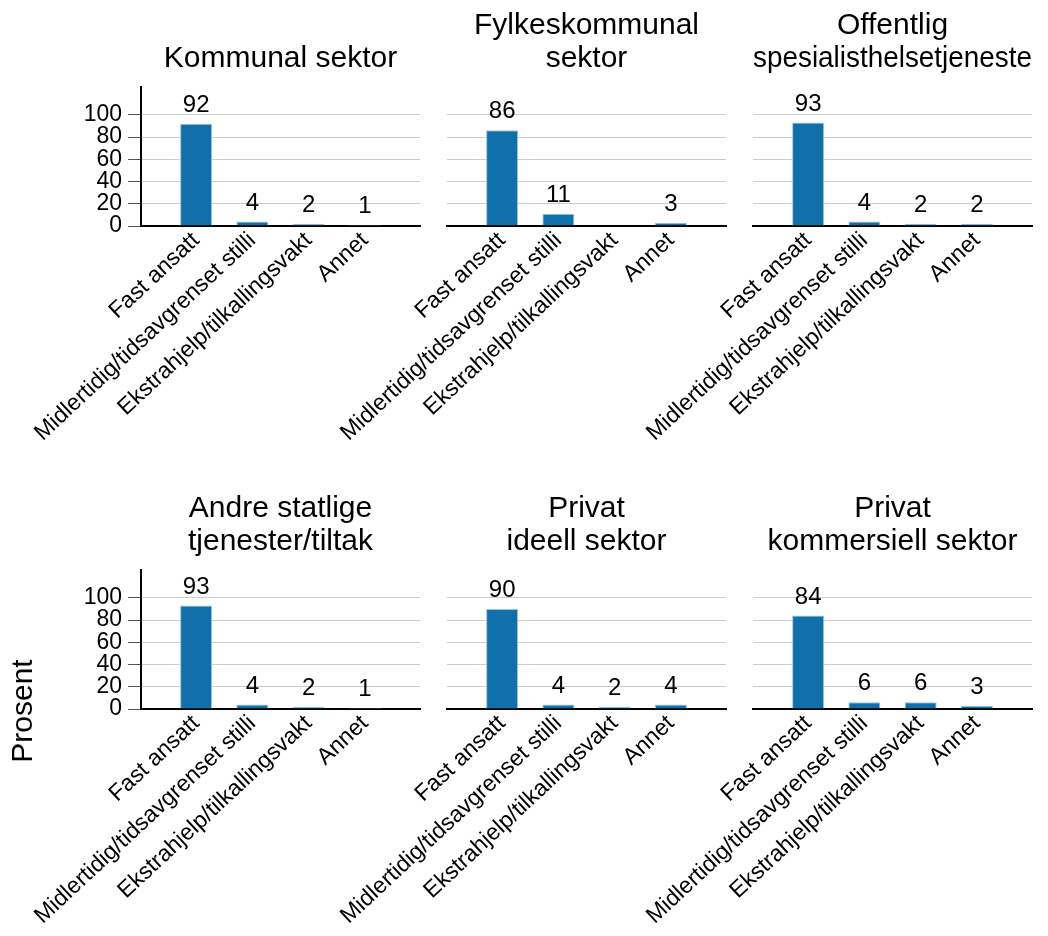 The height and width of the screenshot is (936, 1048). I want to click on chart-title: Offentlig spesialisthelsetjeneste, so click(892, 39).